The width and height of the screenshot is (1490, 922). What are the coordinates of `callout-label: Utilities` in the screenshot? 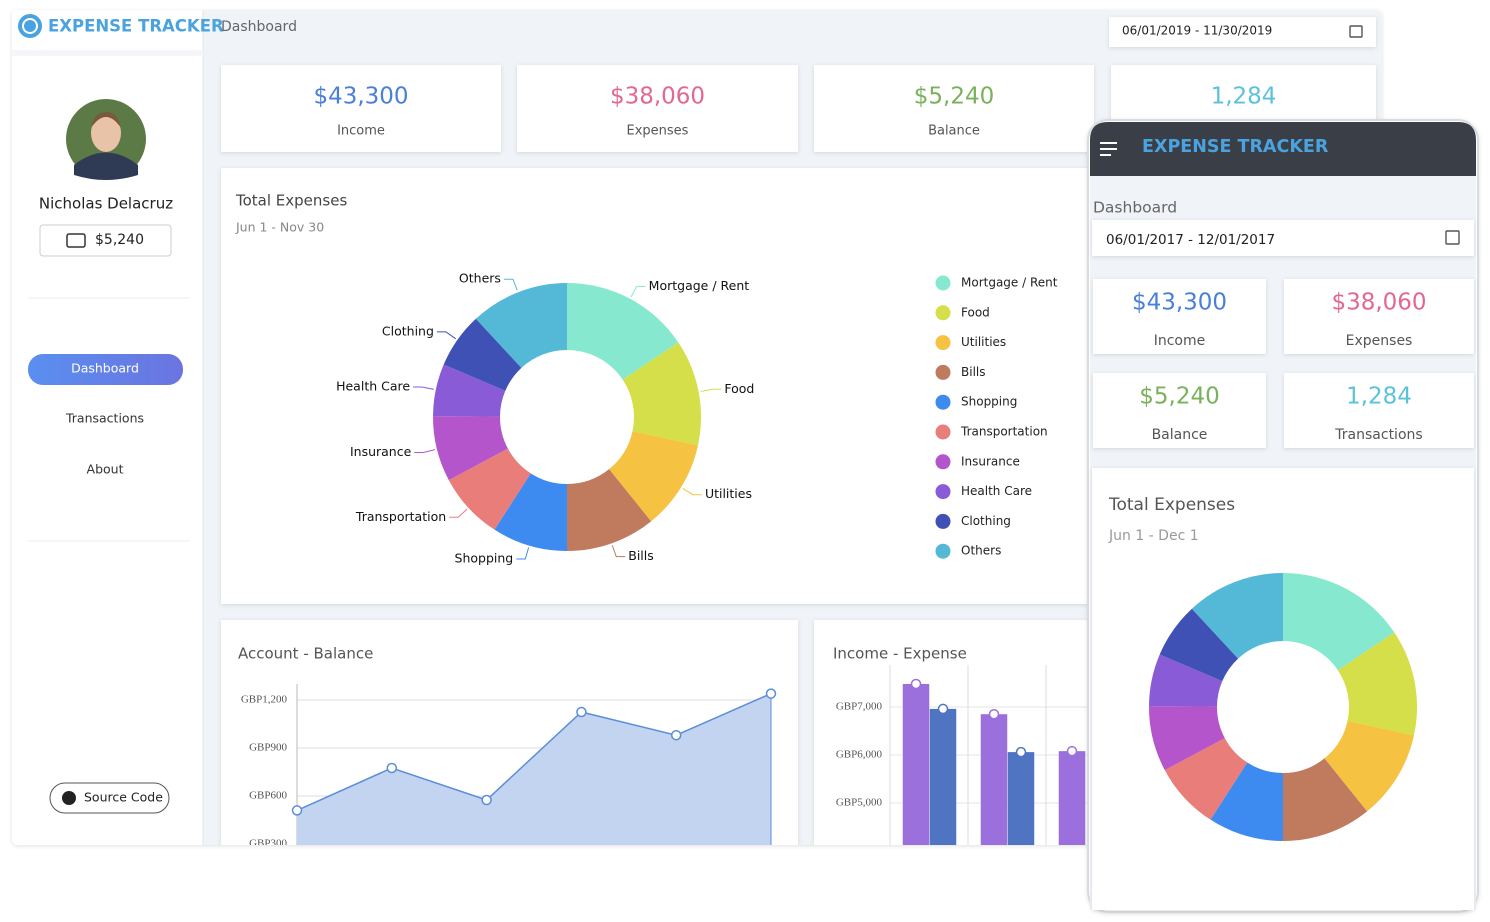 It's located at (728, 493).